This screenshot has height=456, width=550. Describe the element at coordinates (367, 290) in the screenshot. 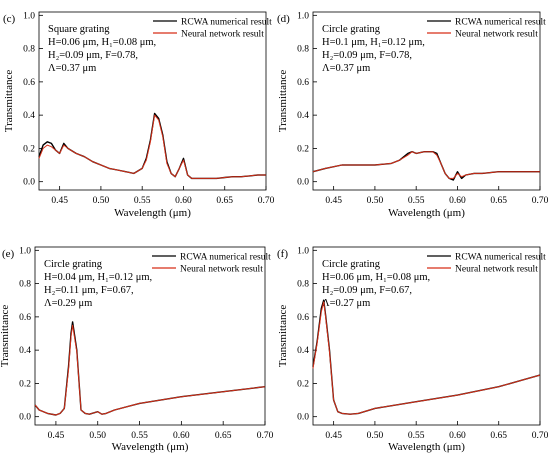

I see `parameter-label: H₂=0.09 μm, F=0.67,` at that location.